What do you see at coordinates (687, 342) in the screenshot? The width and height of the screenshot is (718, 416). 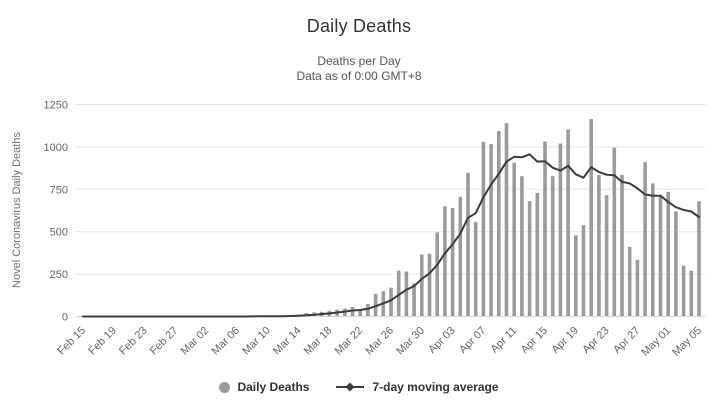 I see `x-tick-label: May 05` at bounding box center [687, 342].